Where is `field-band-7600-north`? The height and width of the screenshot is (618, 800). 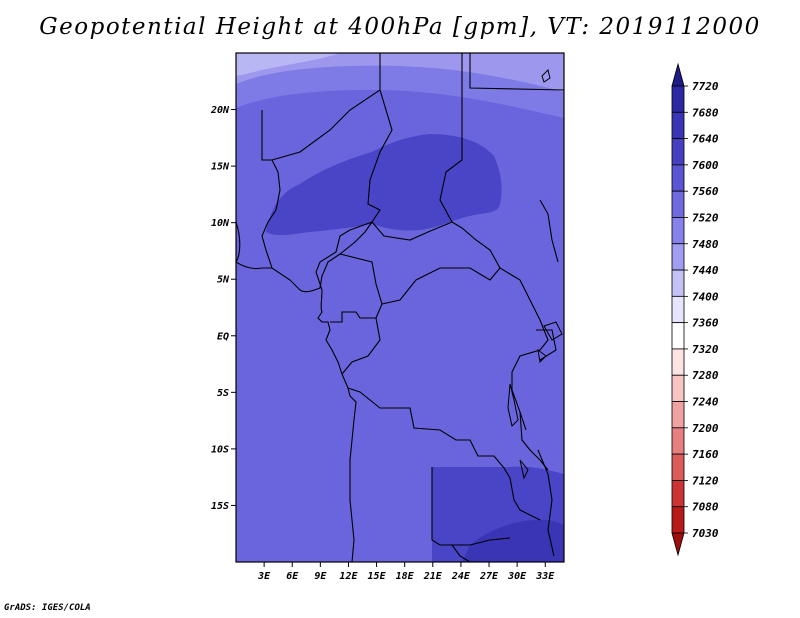 field-band-7600-north is located at coordinates (384, 185).